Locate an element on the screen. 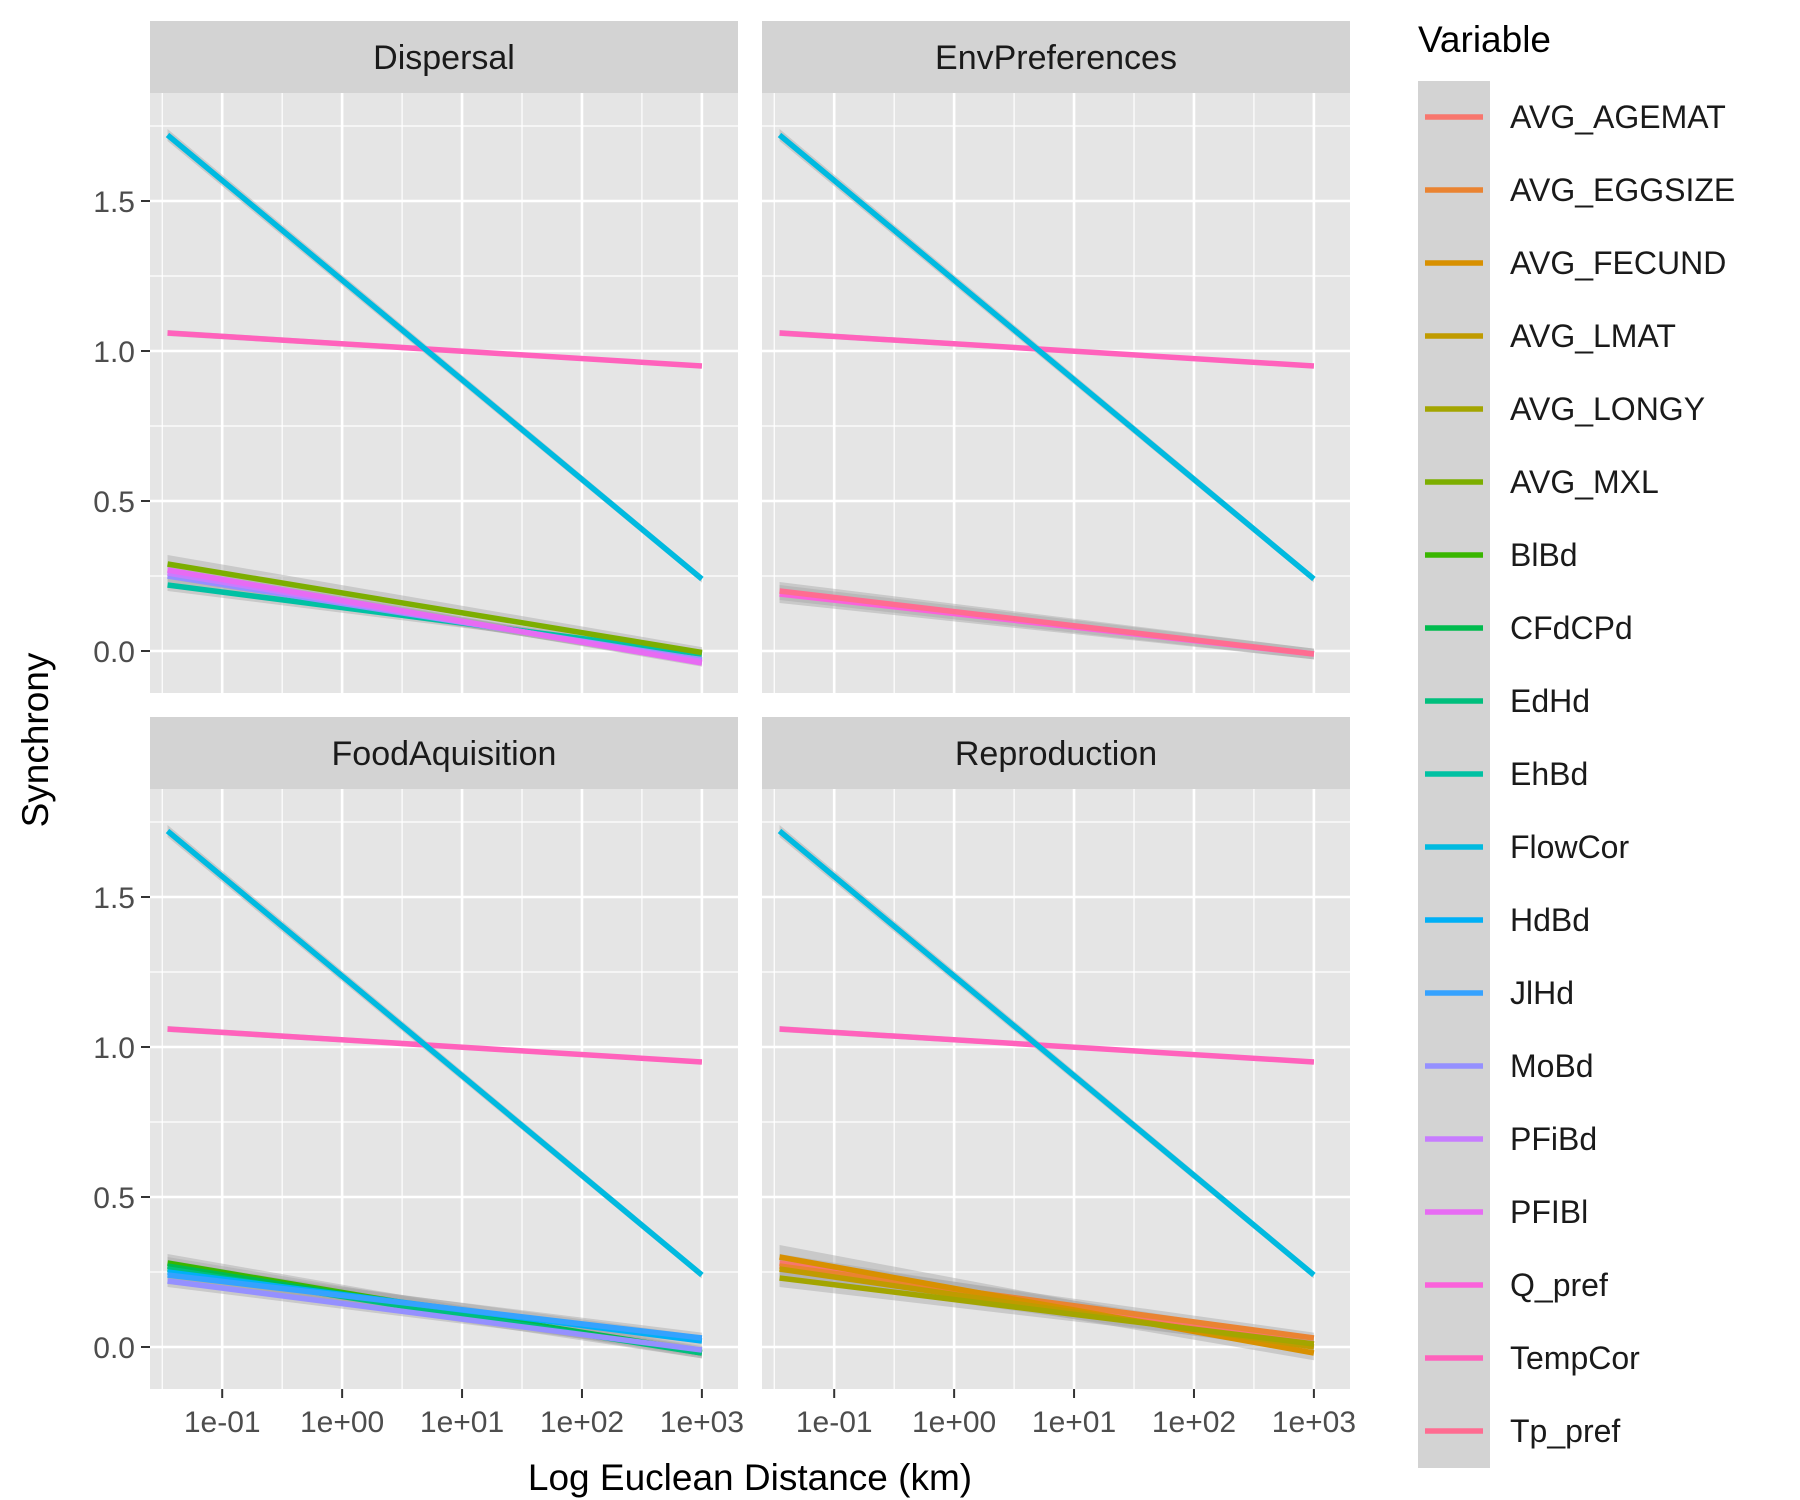 The width and height of the screenshot is (1800, 1500). legend-label: BlBd is located at coordinates (1544, 555).